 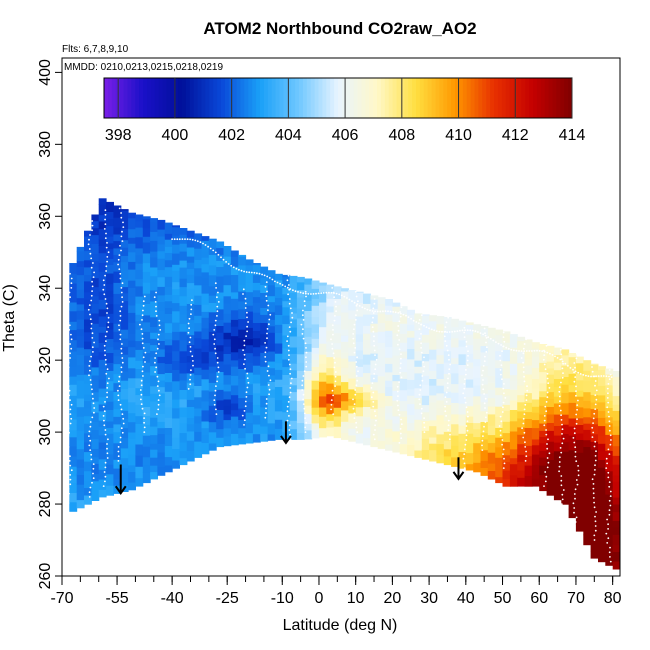 I want to click on x-tick-label: 70, so click(x=576, y=598).